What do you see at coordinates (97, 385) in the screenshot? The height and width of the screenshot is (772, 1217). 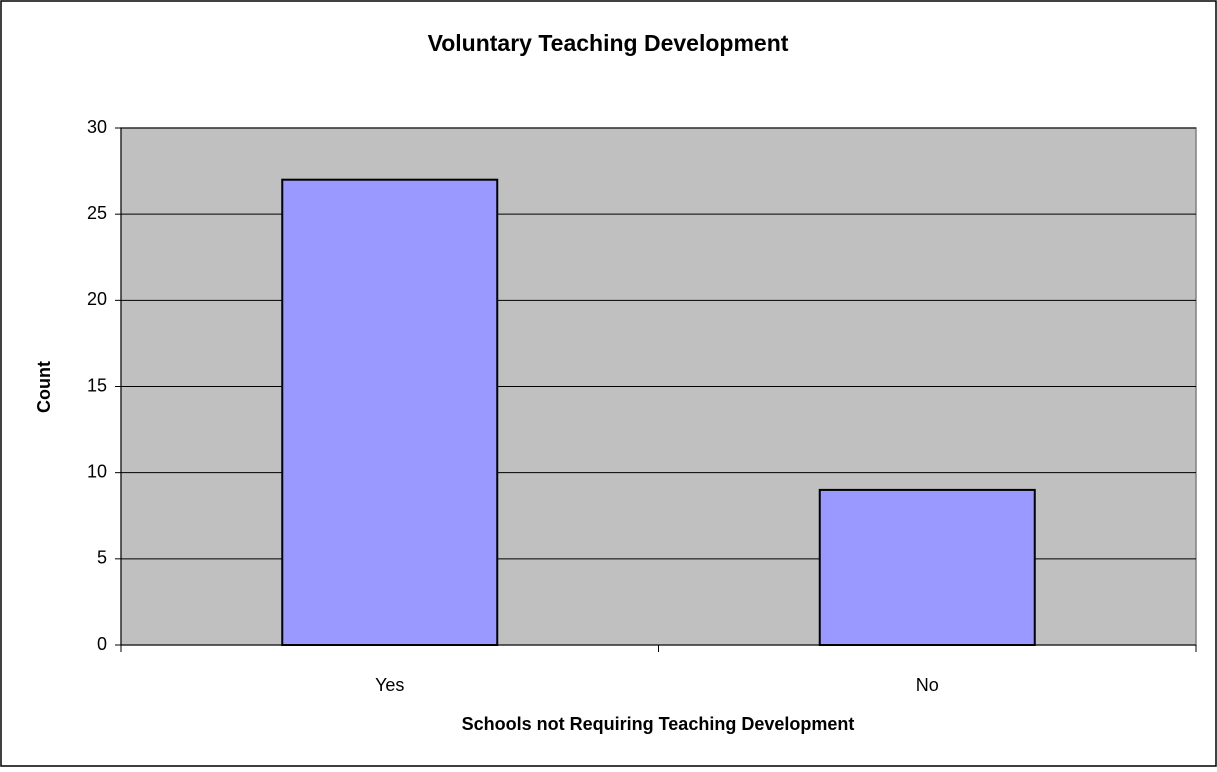 I see `y-tick-label: 15` at bounding box center [97, 385].